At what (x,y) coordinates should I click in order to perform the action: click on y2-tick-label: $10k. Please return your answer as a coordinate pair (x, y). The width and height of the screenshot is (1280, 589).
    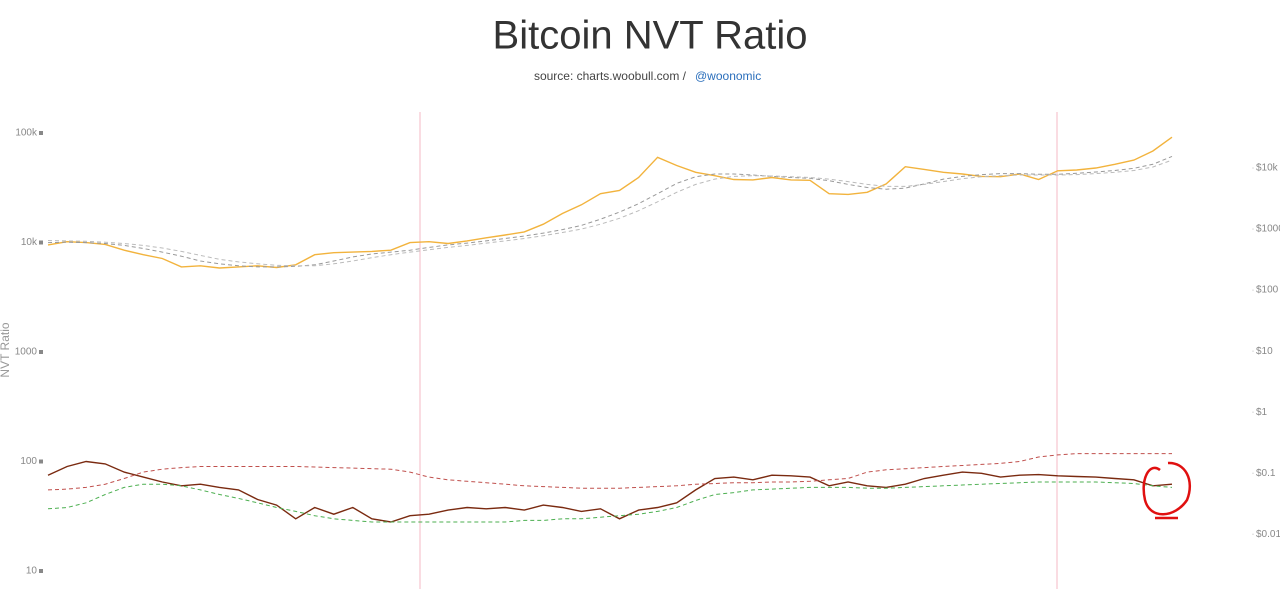
    Looking at the image, I should click on (1267, 168).